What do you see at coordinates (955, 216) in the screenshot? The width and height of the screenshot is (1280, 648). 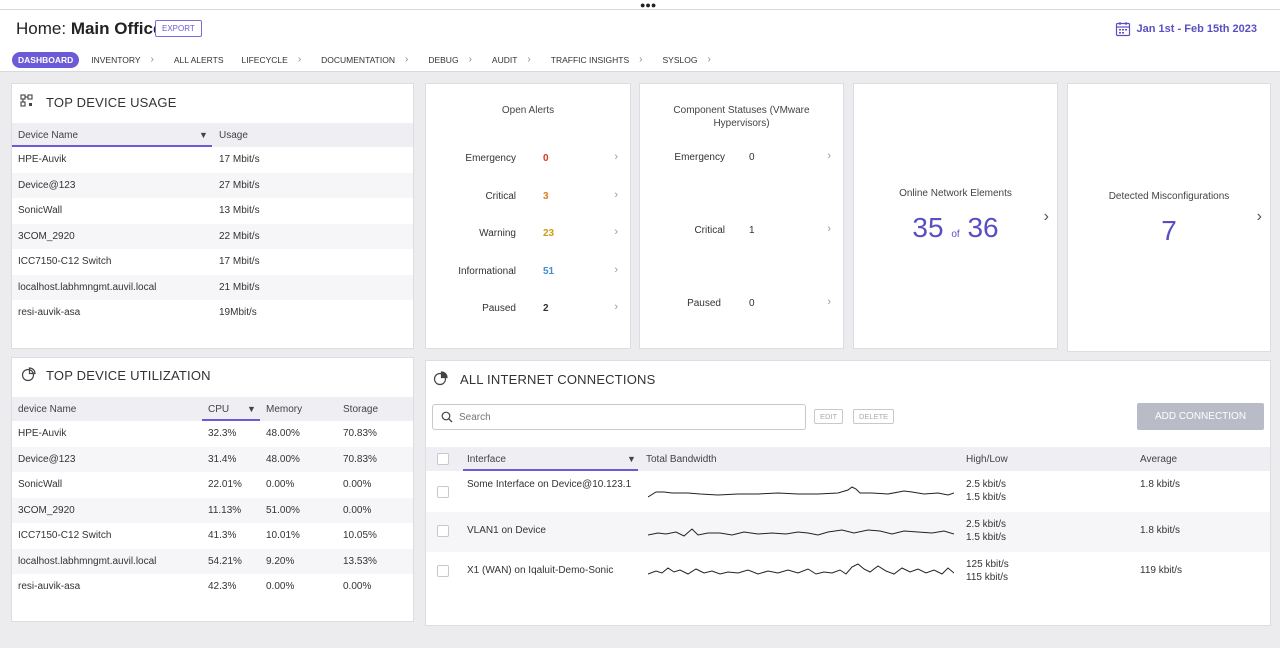 I see `online-network-elements-card: Online Network Elements 35 of 36 ›` at bounding box center [955, 216].